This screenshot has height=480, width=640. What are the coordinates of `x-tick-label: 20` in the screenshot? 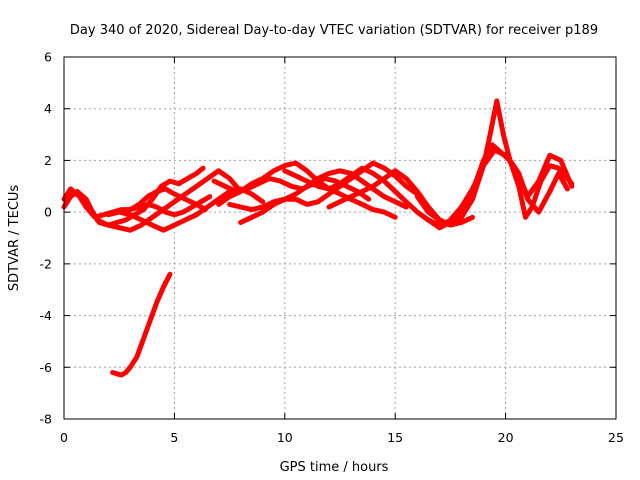 It's located at (506, 437).